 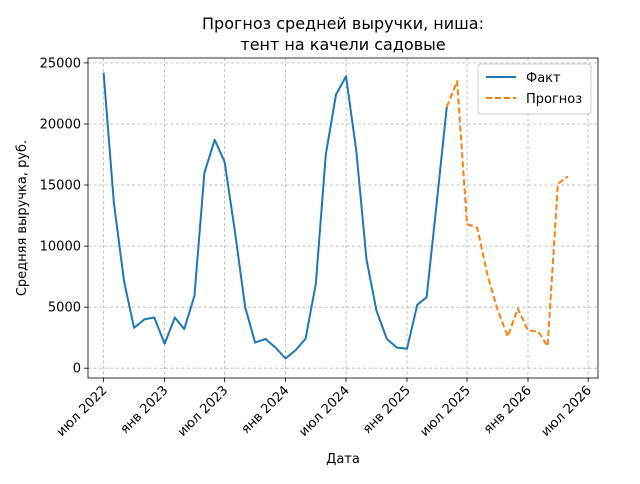 I want to click on y-tick-label: 25000, so click(x=60, y=63).